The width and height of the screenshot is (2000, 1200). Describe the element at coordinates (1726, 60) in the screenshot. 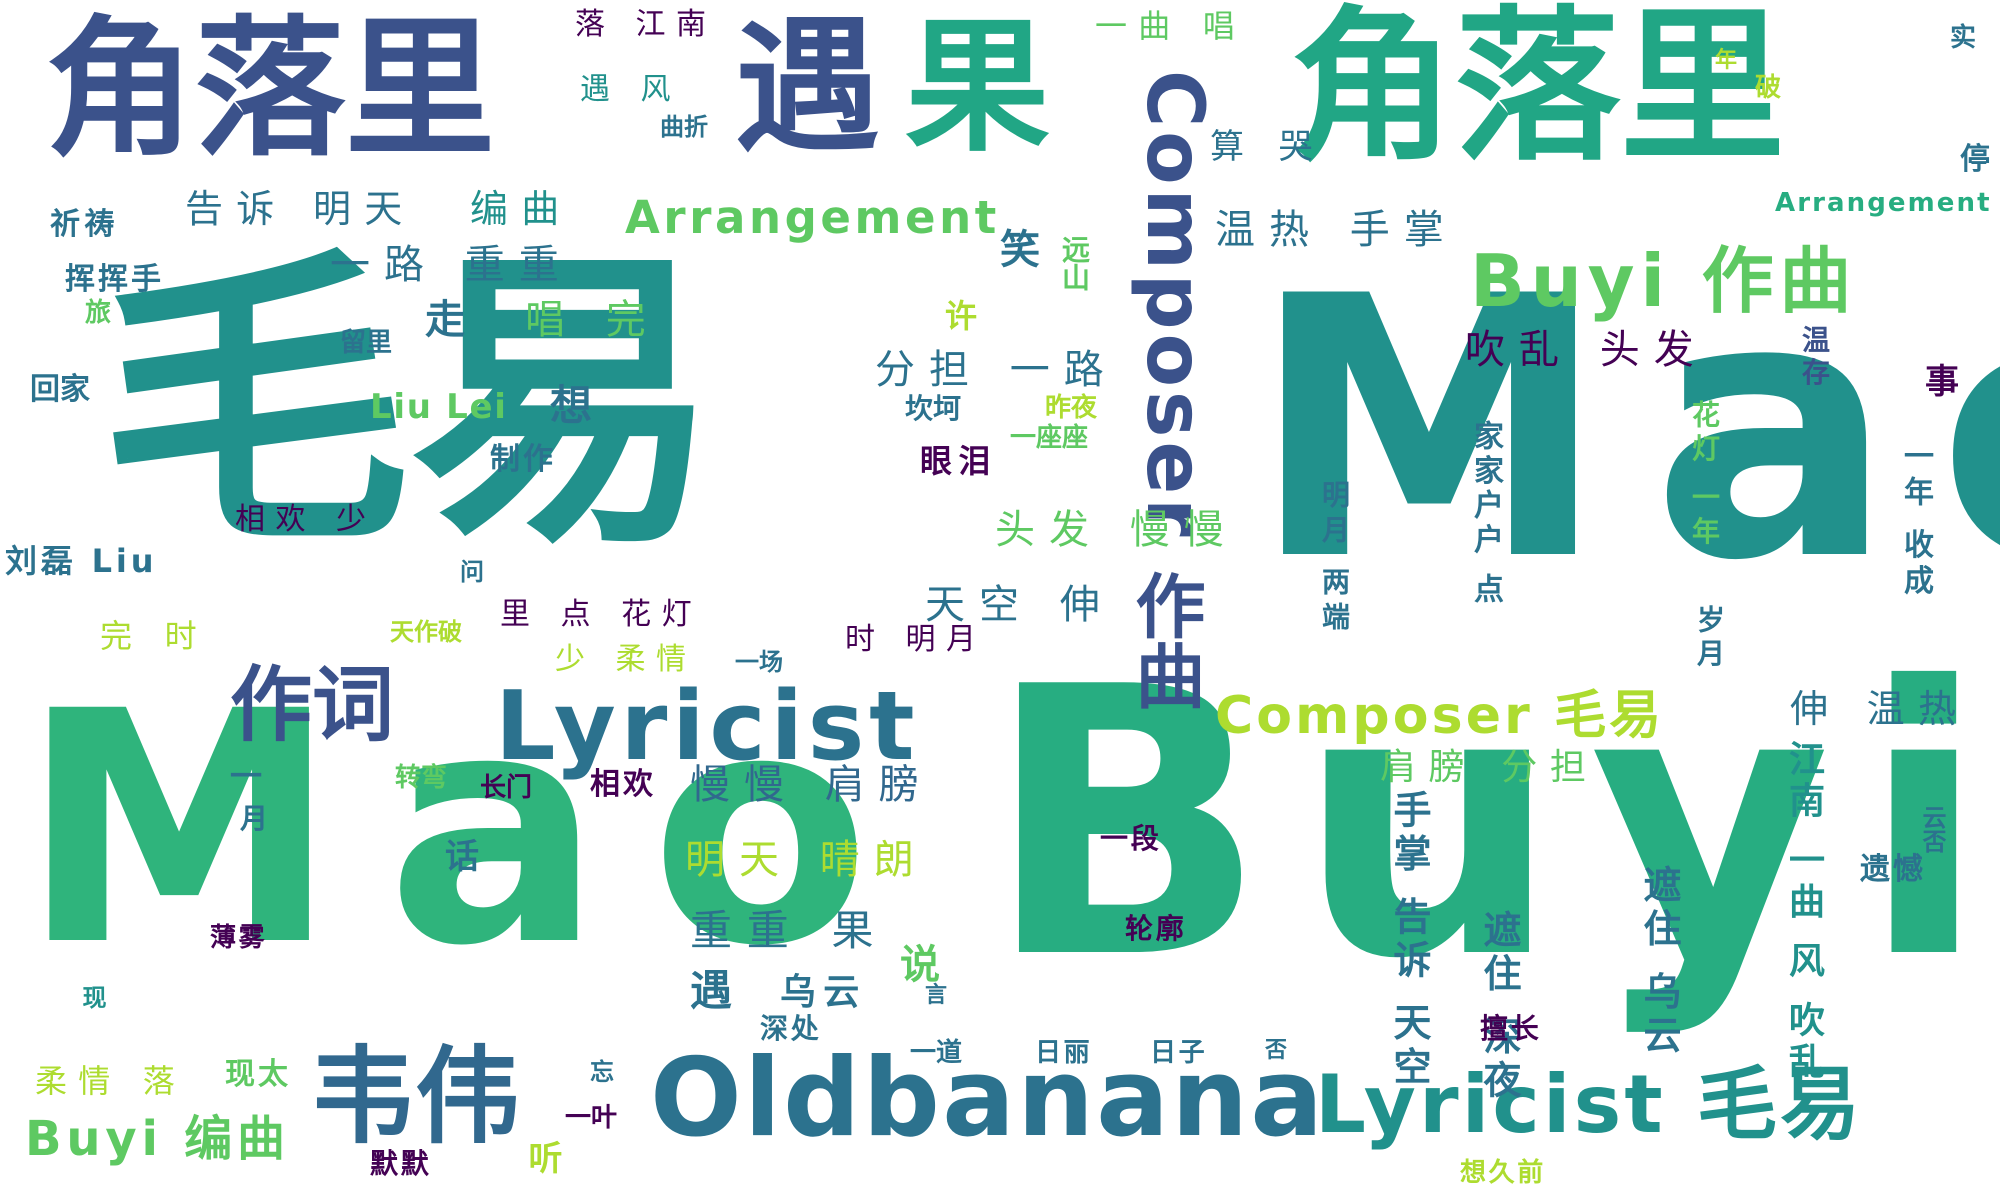

I see `word-nian: 年` at that location.